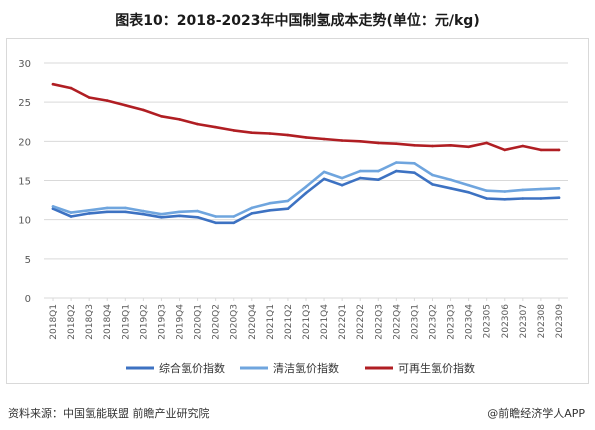  What do you see at coordinates (54, 322) in the screenshot?
I see `x-tick-label: 2018Q1` at bounding box center [54, 322].